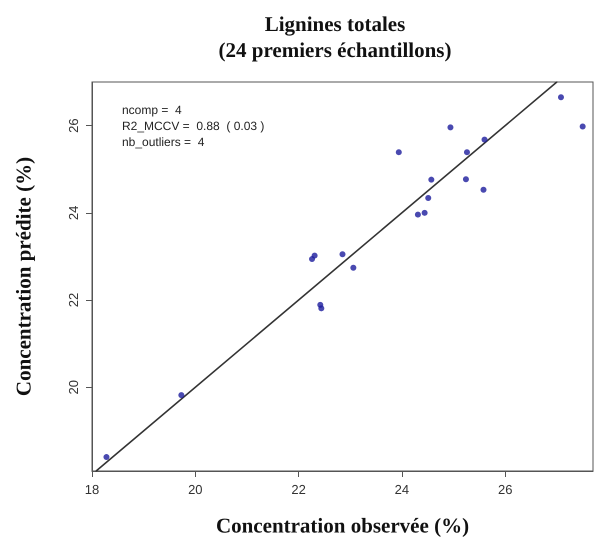 The width and height of the screenshot is (597, 545). I want to click on x-axis-title: Concentration observée (%), so click(343, 526).